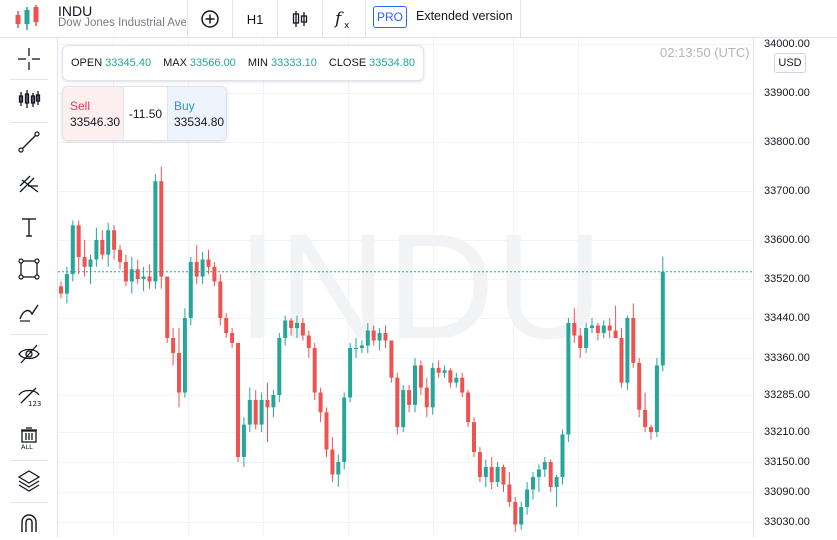 The height and width of the screenshot is (540, 837). Describe the element at coordinates (420, 286) in the screenshot. I see `symbol-watermark: INDU` at that location.